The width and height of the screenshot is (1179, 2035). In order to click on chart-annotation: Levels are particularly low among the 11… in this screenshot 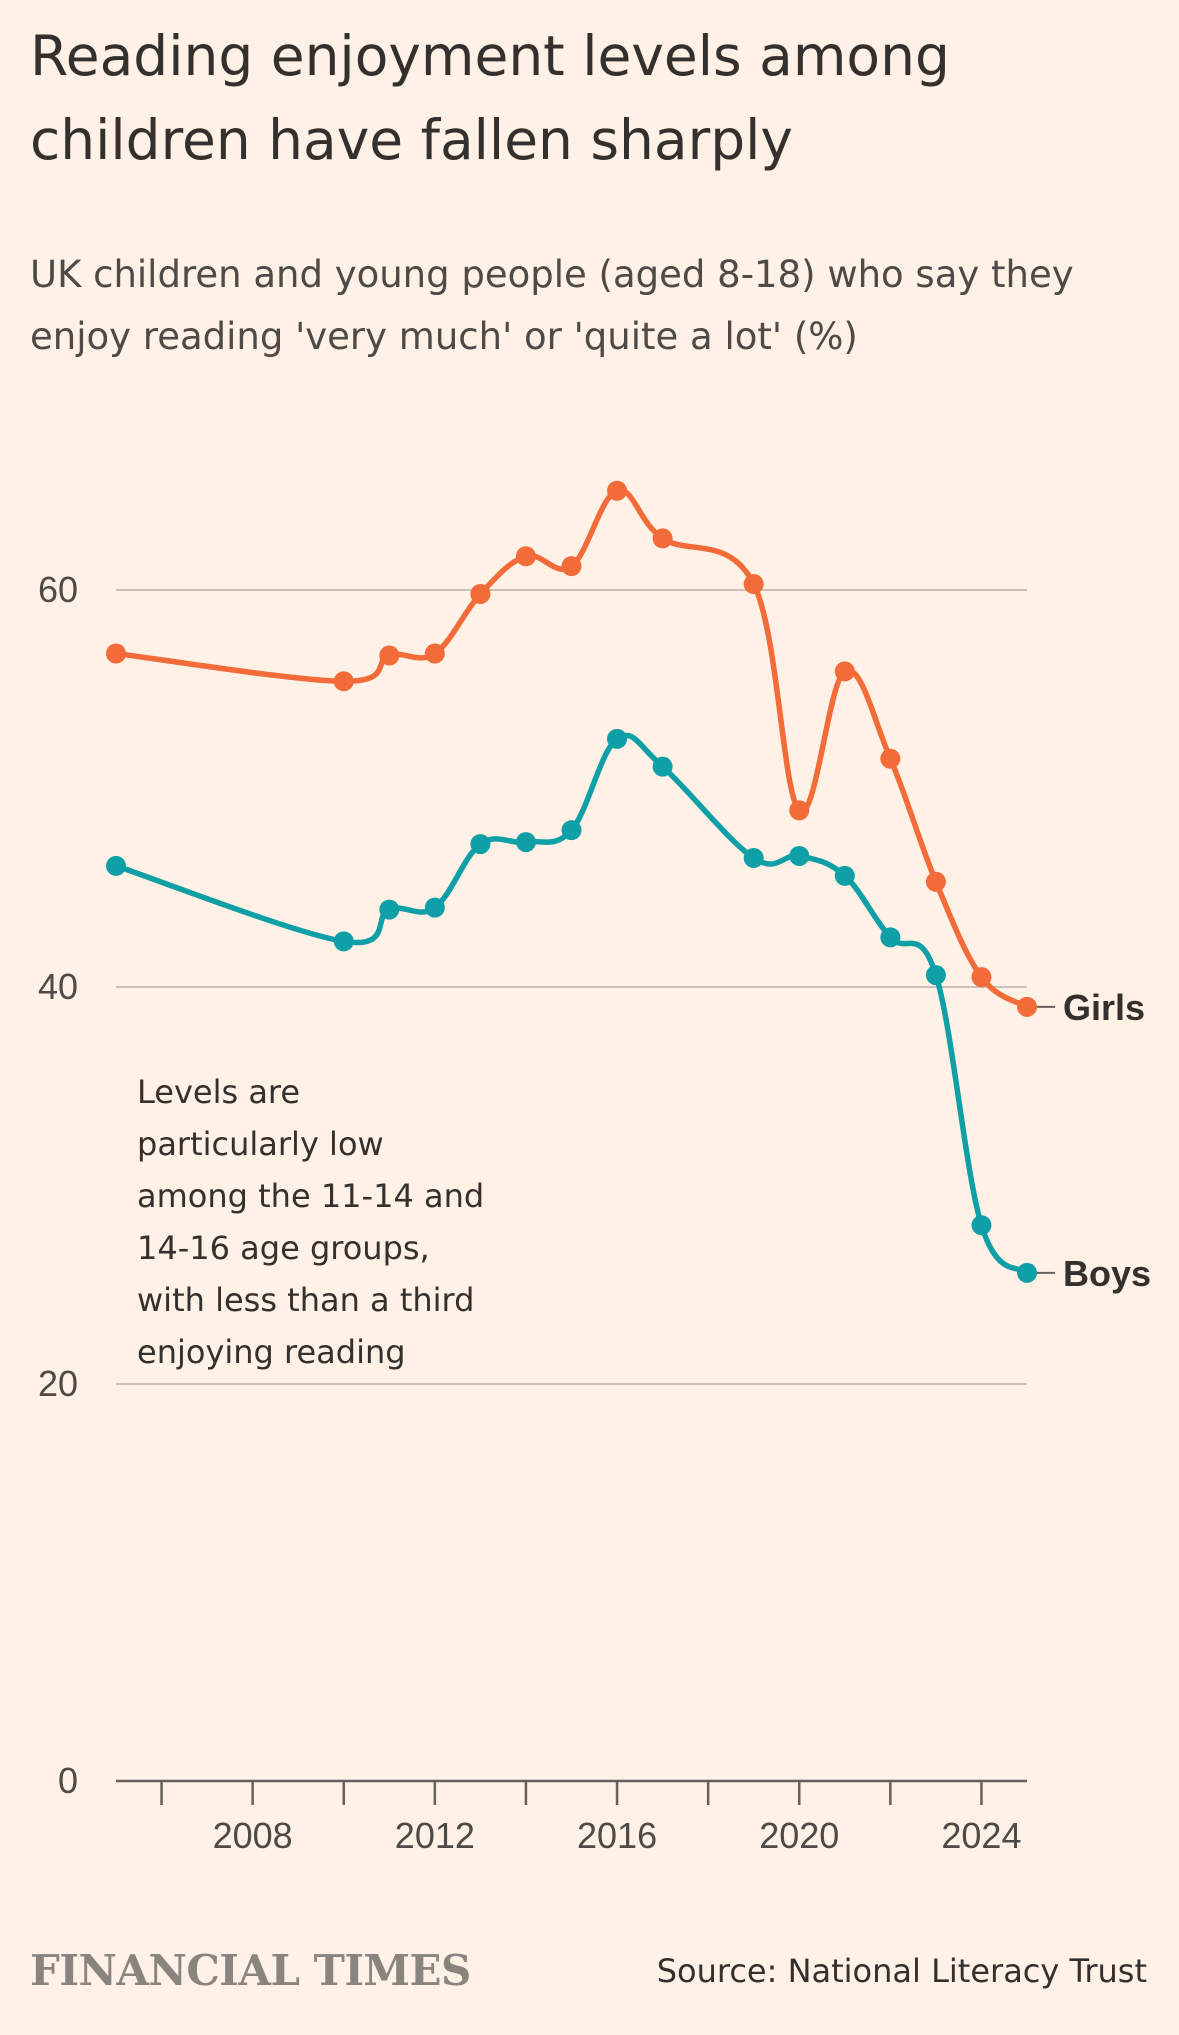, I will do `click(337, 1222)`.